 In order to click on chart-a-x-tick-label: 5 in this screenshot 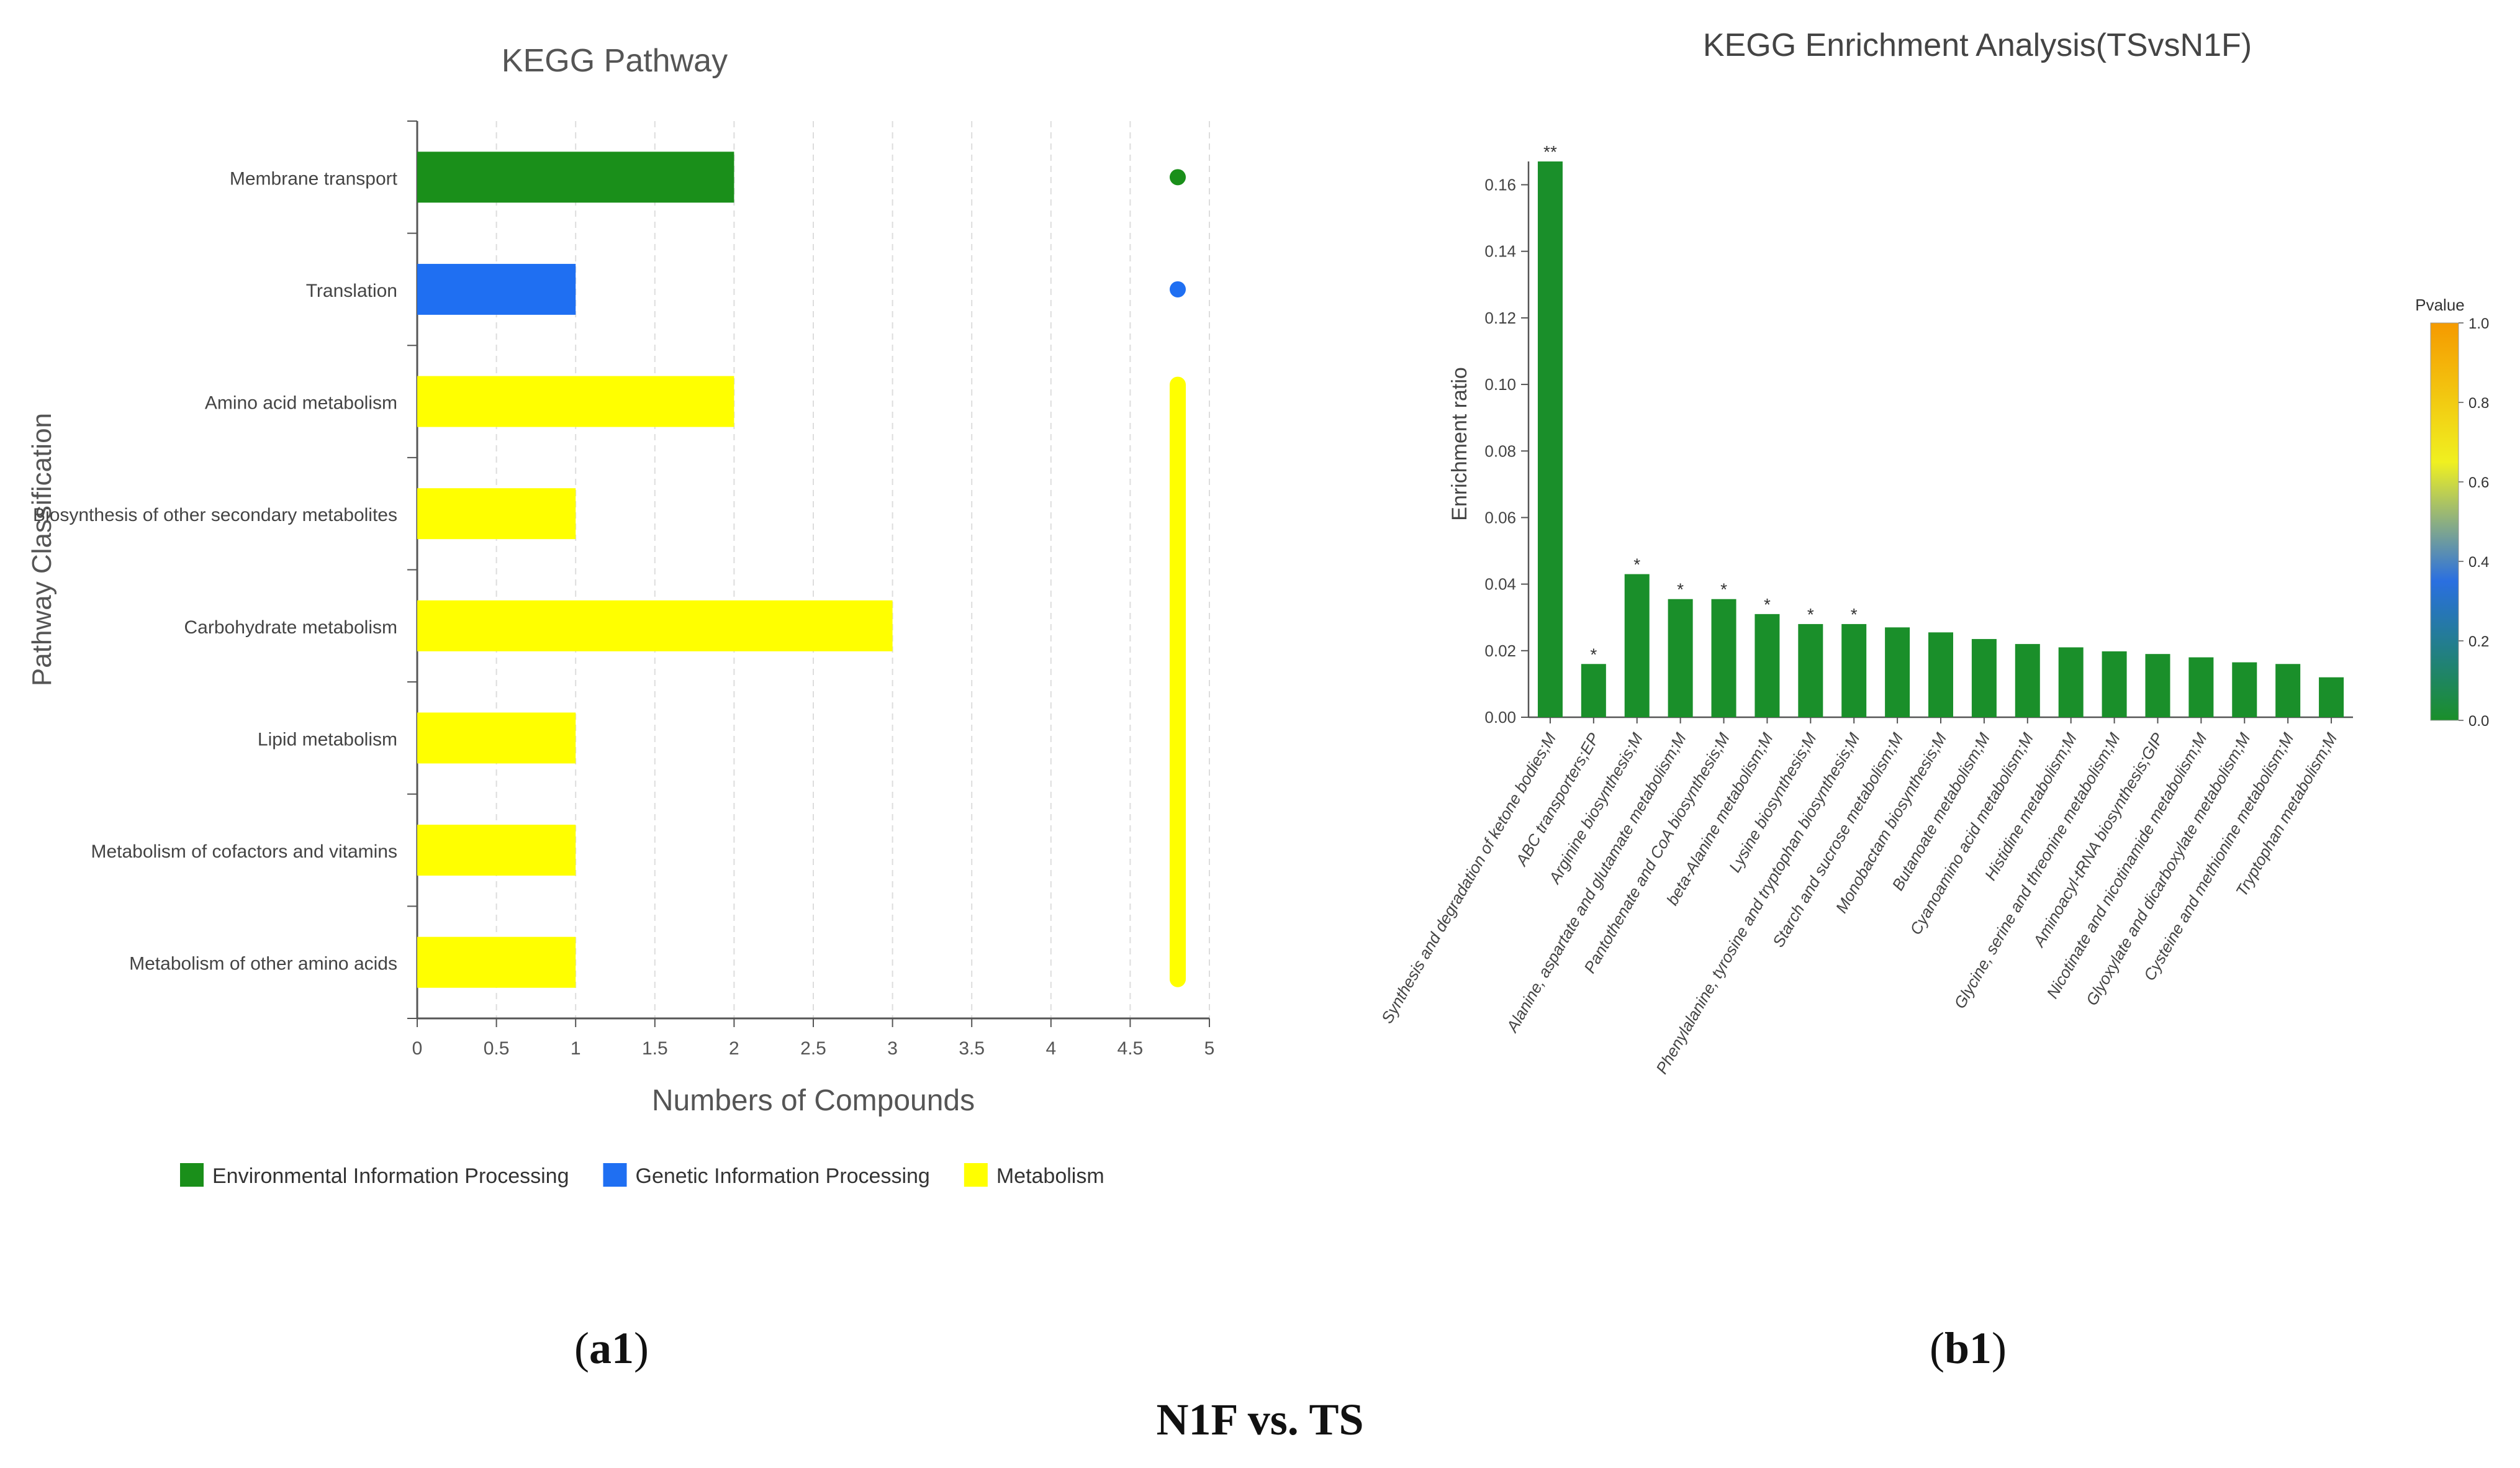, I will do `click(1209, 1048)`.